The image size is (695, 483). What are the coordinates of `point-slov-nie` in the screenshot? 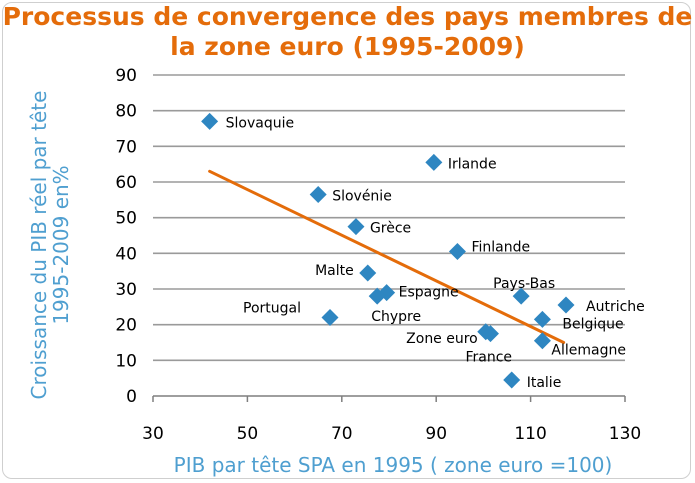 It's located at (318, 194).